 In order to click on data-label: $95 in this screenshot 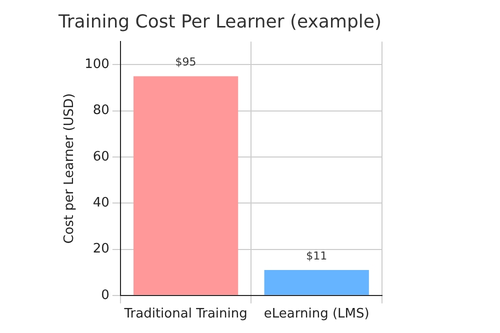, I will do `click(185, 62)`.